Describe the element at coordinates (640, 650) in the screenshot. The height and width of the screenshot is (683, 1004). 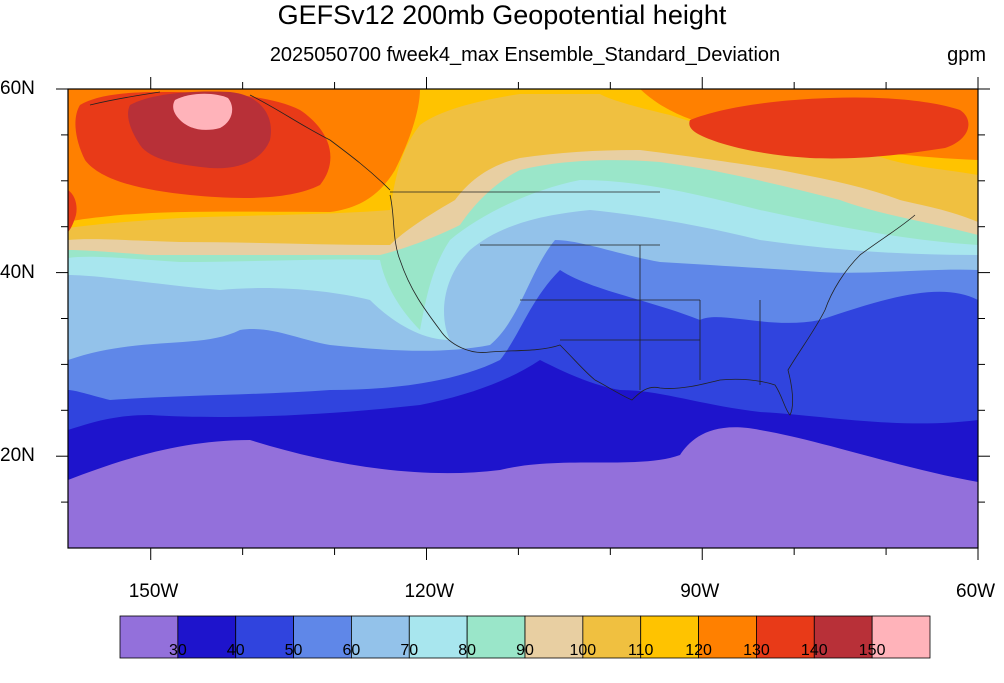
I see `colorbar-label: 110` at that location.